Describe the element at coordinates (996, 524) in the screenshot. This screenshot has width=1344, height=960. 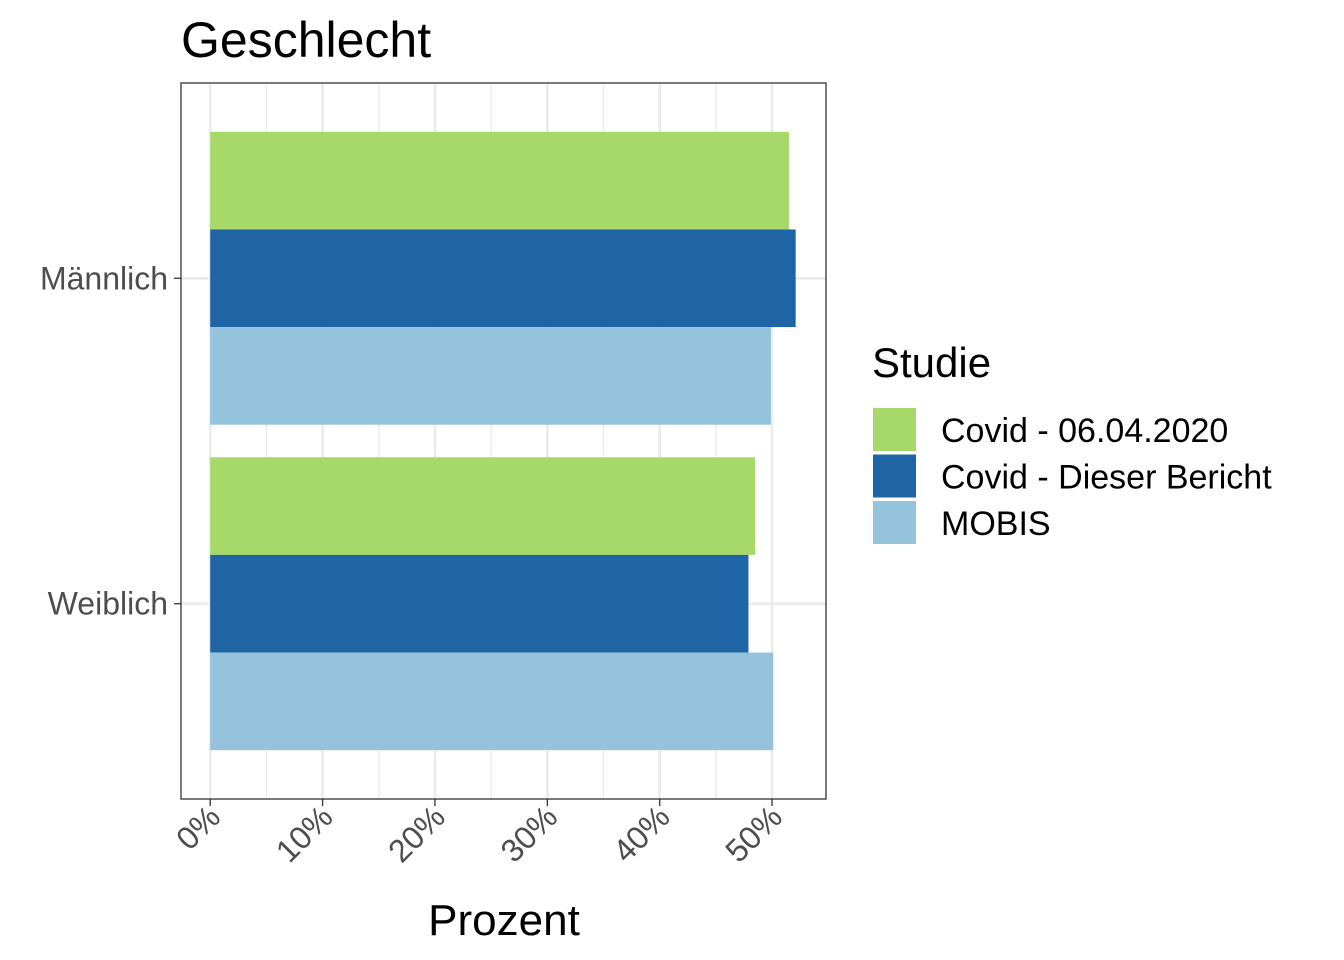
I see `legend-label: MOBIS` at that location.